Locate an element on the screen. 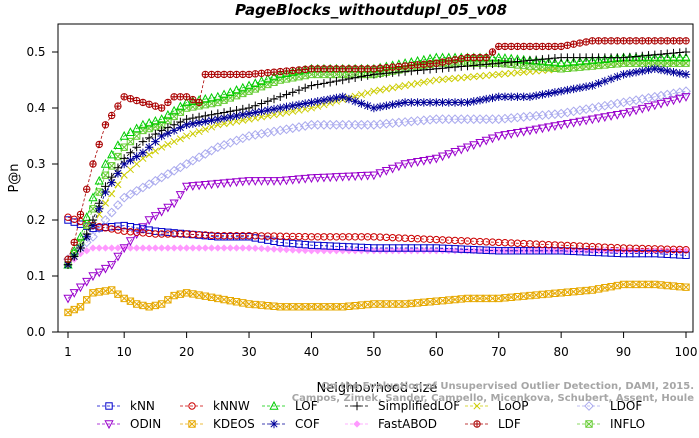 The width and height of the screenshot is (699, 438). point-inflo is located at coordinates (136, 136).